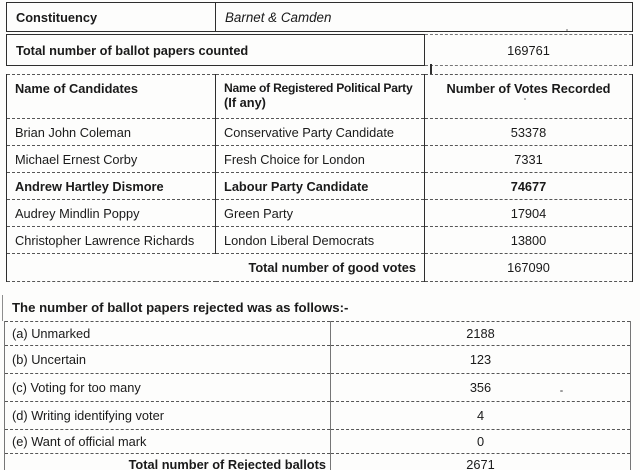 This screenshot has height=470, width=640. What do you see at coordinates (480, 359) in the screenshot?
I see `rejected-count: 123` at bounding box center [480, 359].